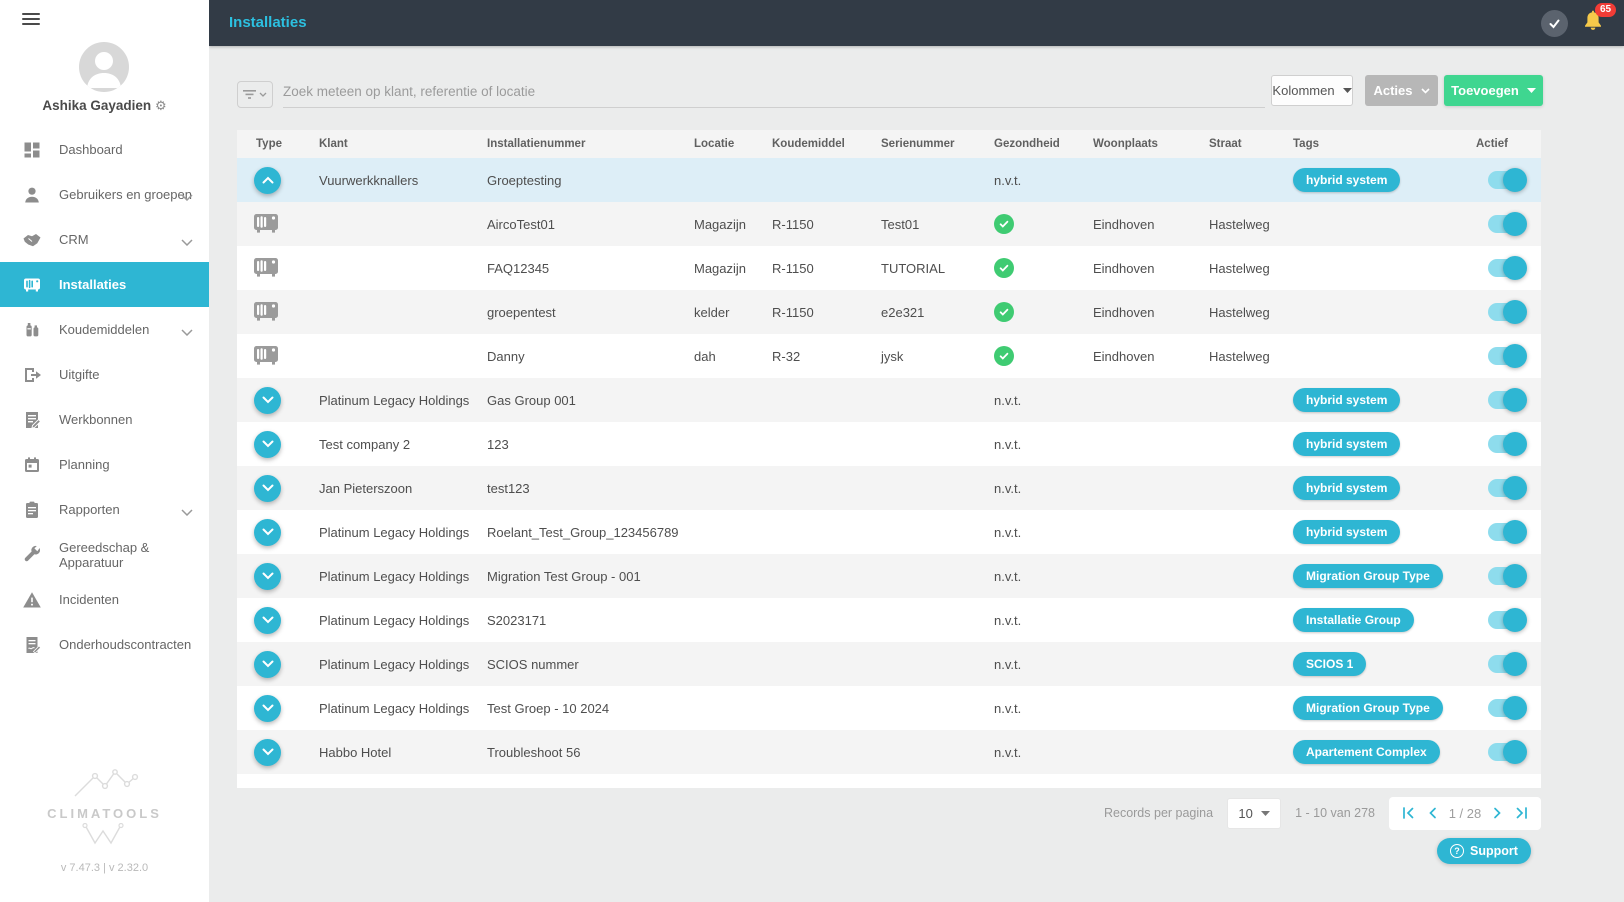 The image size is (1624, 902). What do you see at coordinates (104, 67) in the screenshot?
I see `avatar` at bounding box center [104, 67].